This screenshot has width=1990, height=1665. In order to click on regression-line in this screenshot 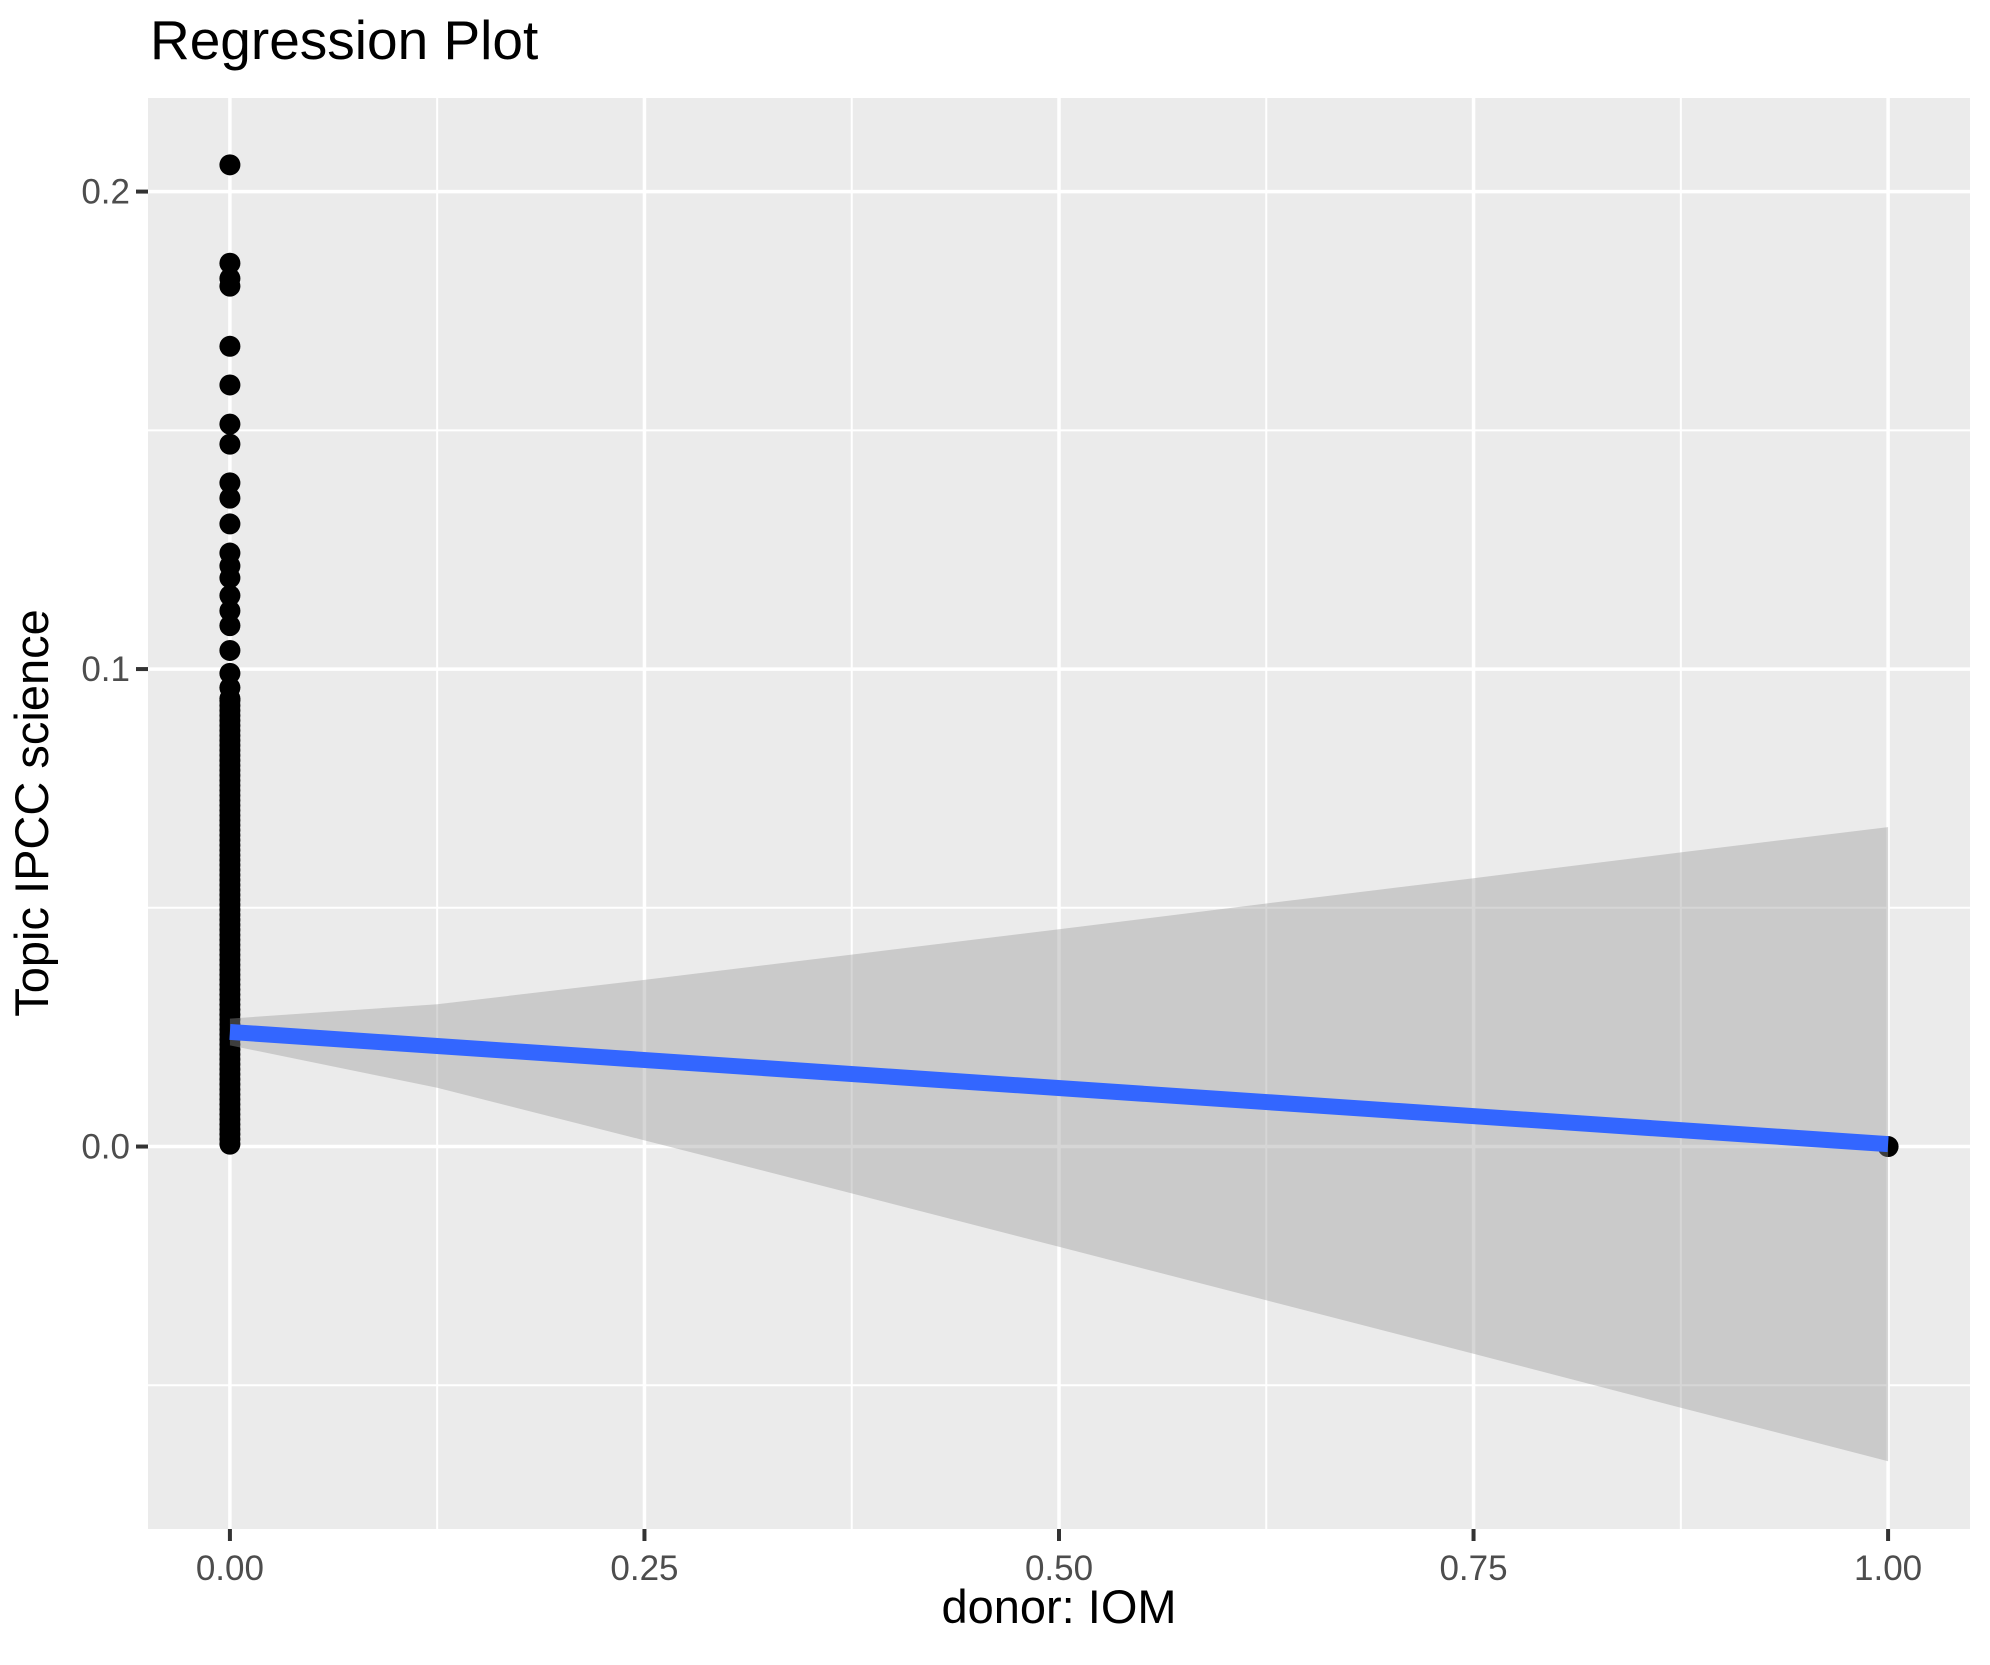, I will do `click(1059, 1088)`.